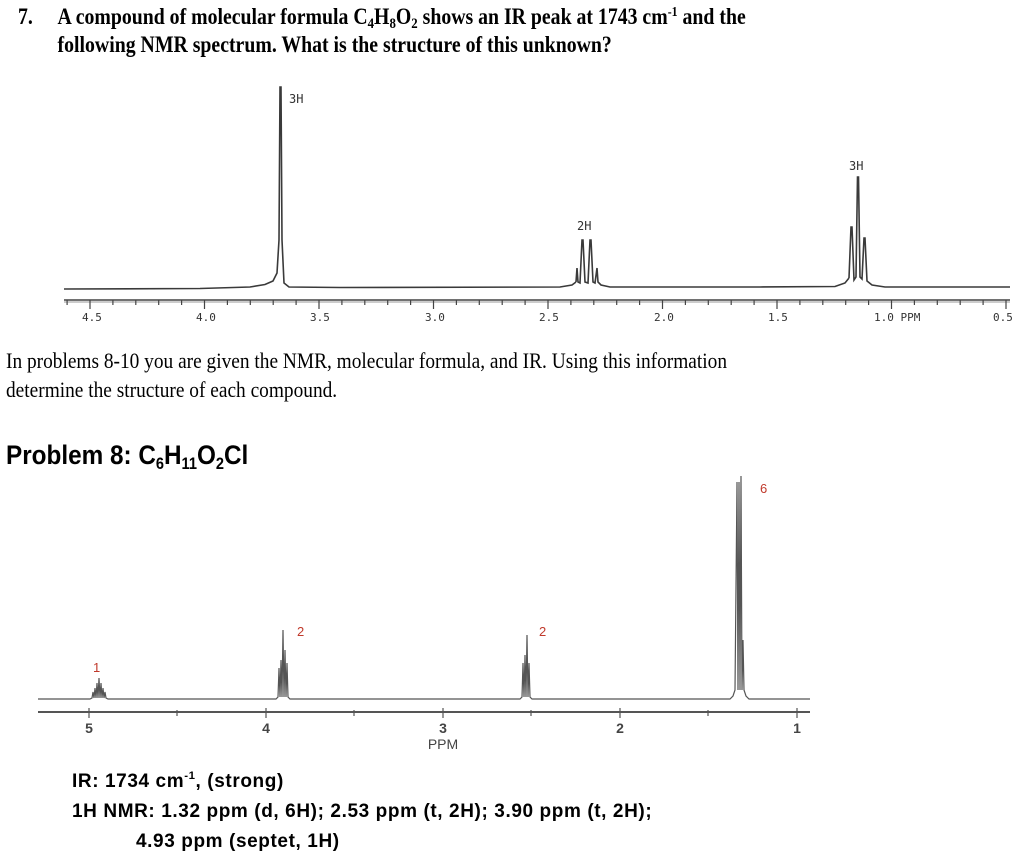 The width and height of the screenshot is (1024, 865). I want to click on ir-data: IR: 1734 cm-1, (strong), so click(178, 781).